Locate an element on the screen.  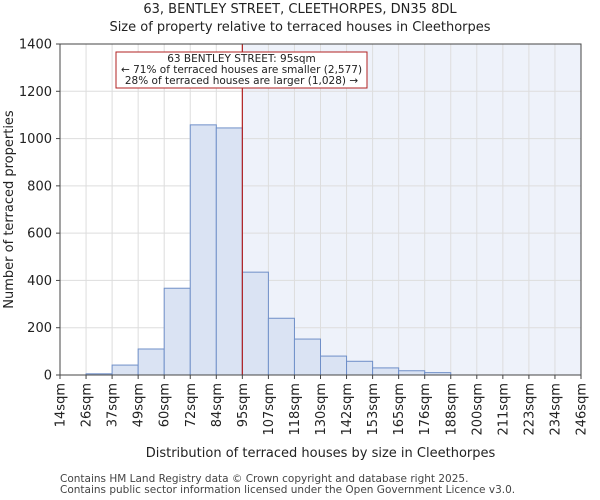
x-tick-label: 142sqm is located at coordinates (347, 409).